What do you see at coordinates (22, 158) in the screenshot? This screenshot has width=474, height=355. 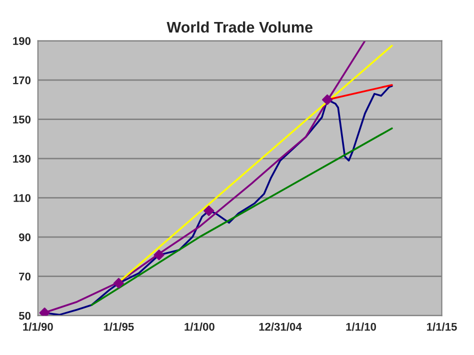 I see `y-tick-label: 130` at bounding box center [22, 158].